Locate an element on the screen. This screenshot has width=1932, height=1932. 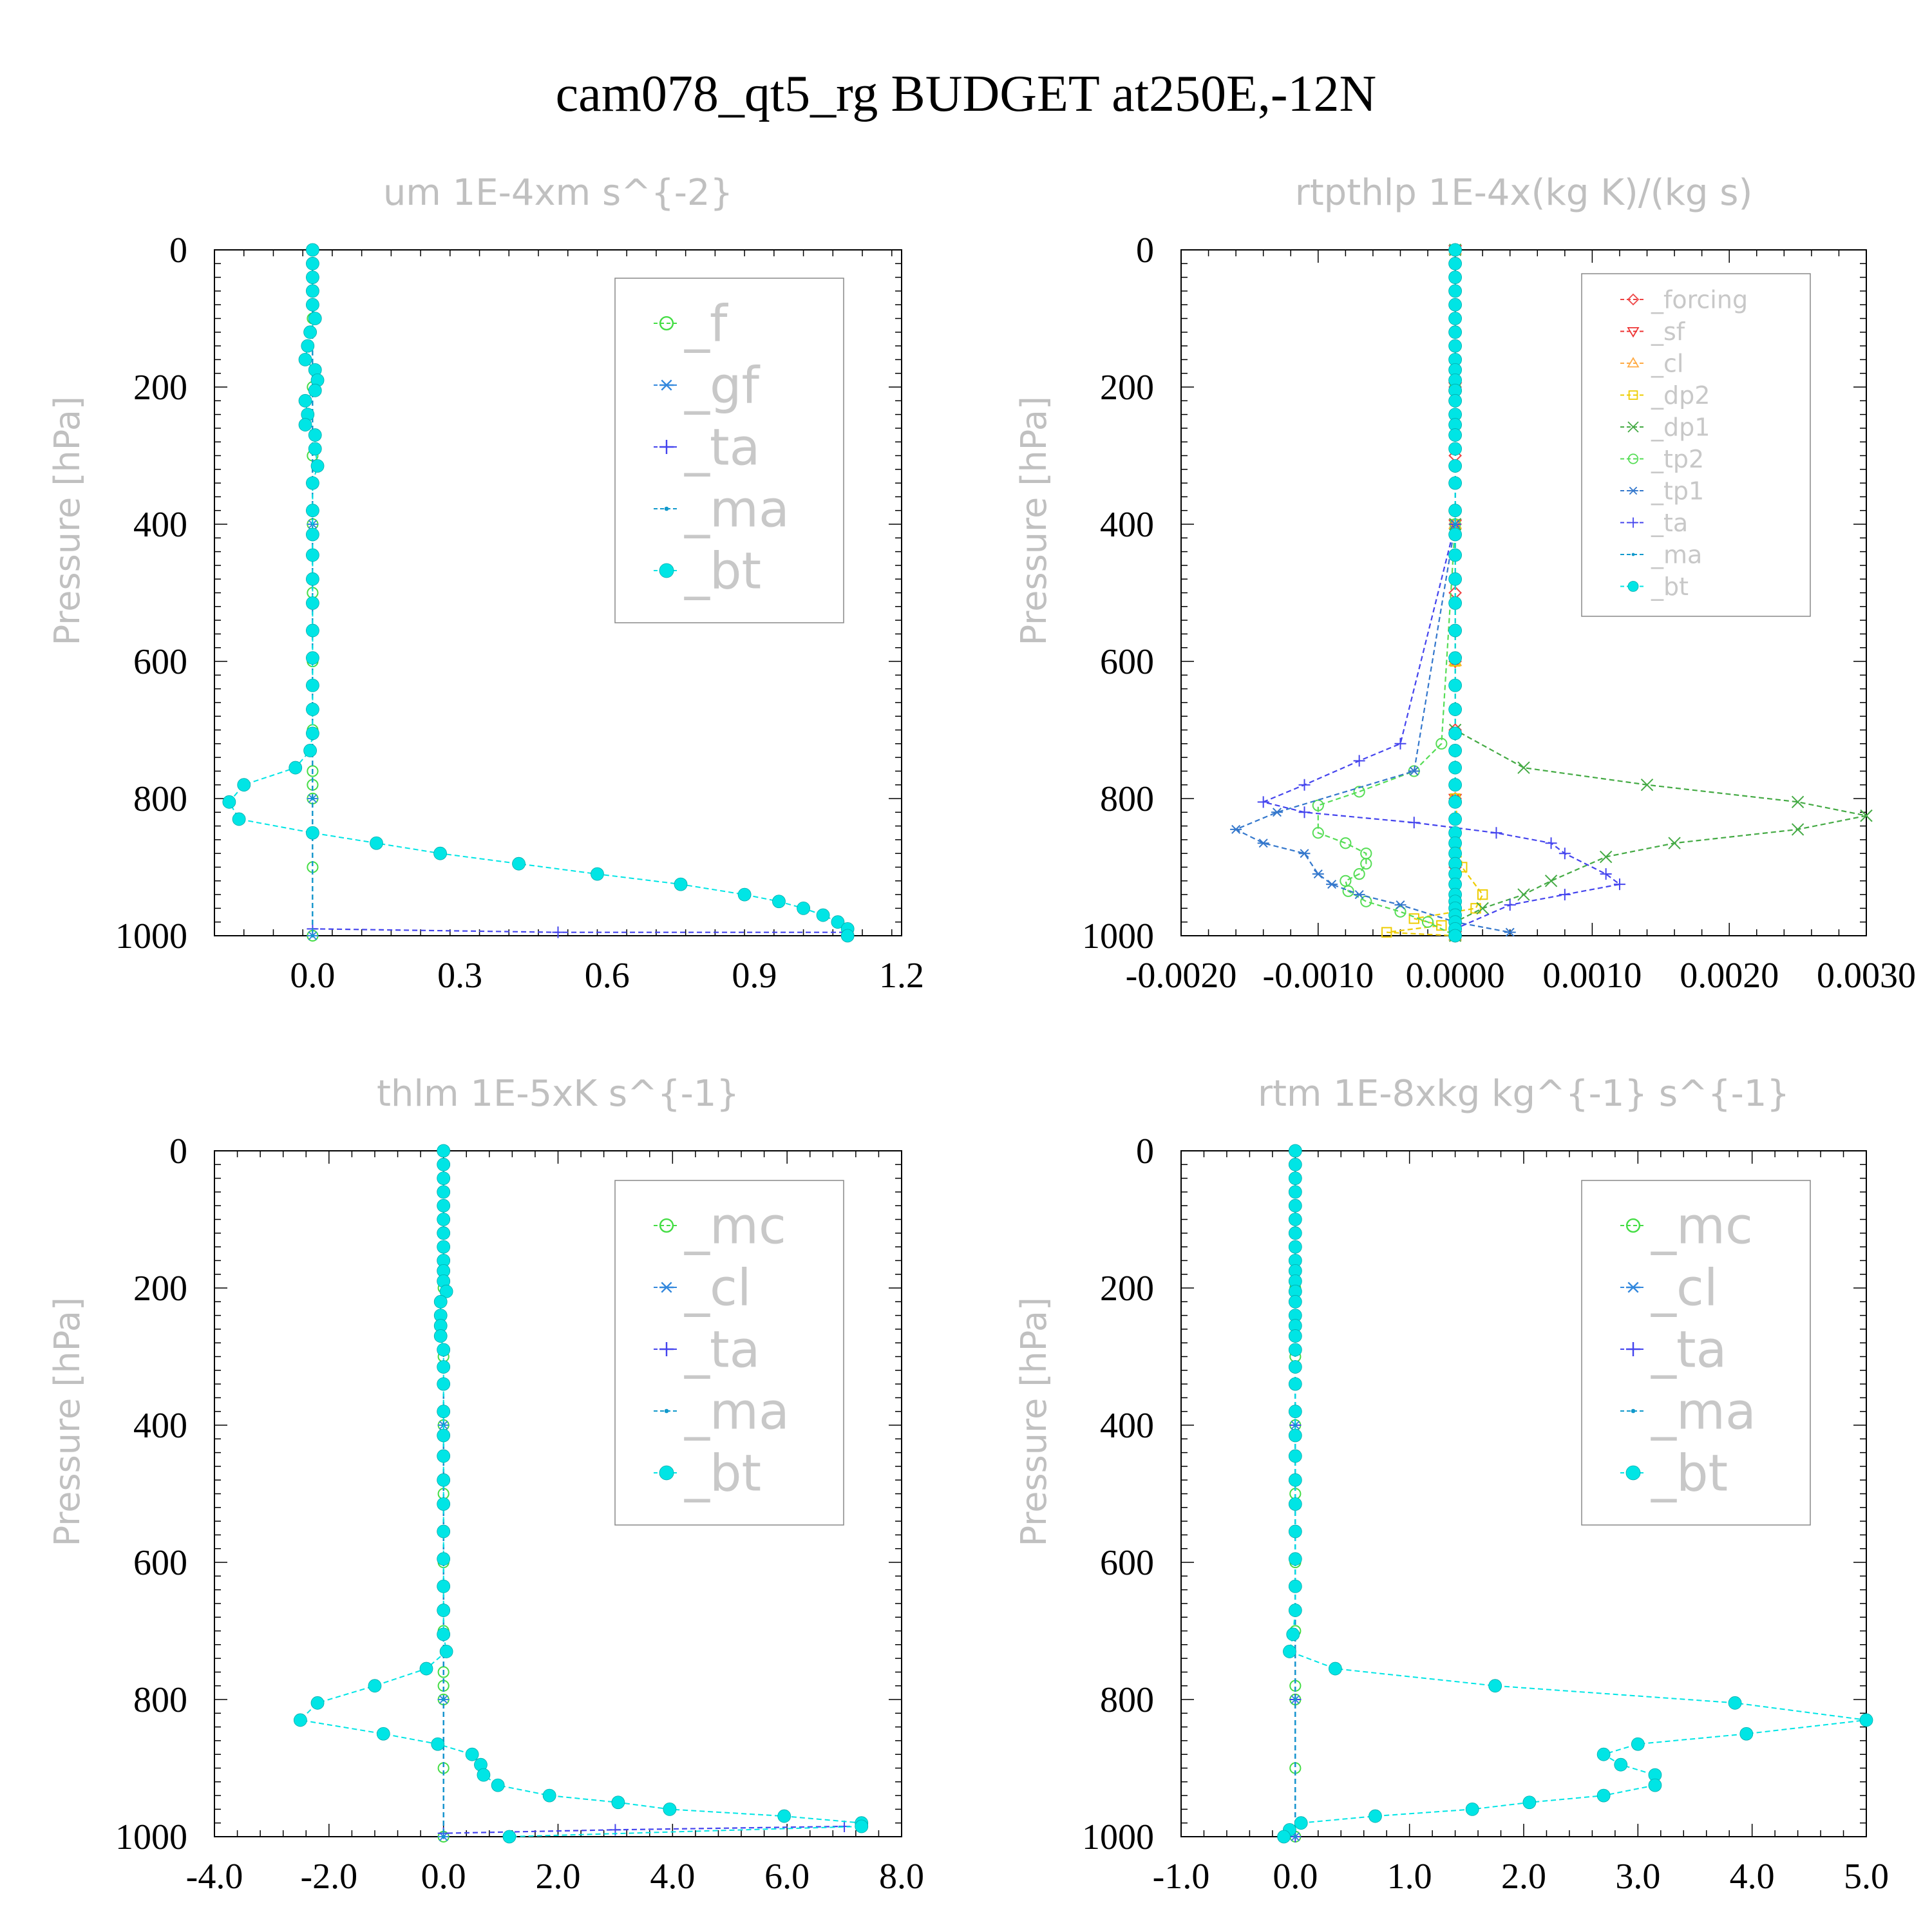
y-tick-label: 400 is located at coordinates (160, 525).